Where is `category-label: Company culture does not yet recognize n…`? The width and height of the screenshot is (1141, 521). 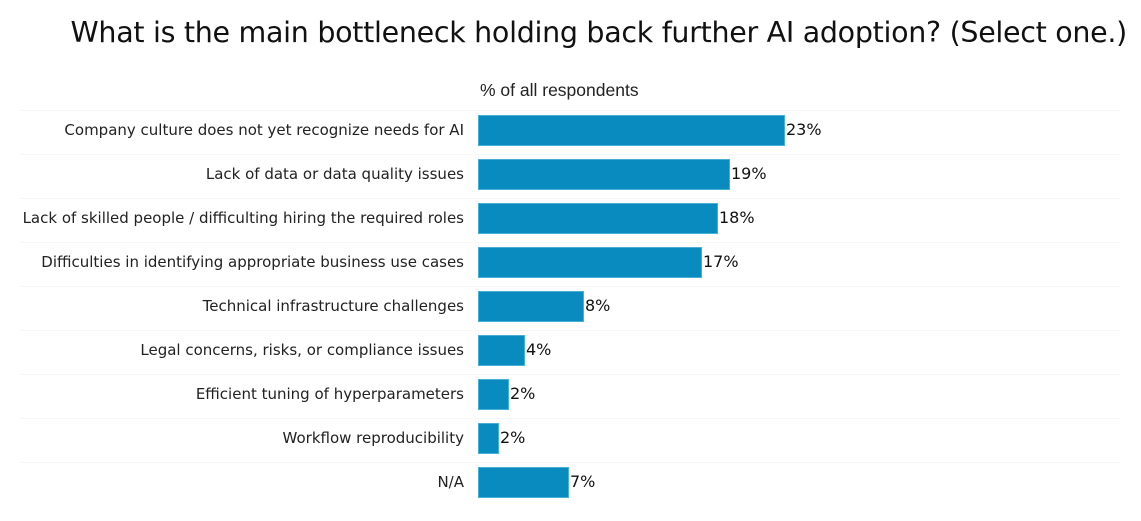
category-label: Company culture does not yet recognize n… is located at coordinates (264, 130).